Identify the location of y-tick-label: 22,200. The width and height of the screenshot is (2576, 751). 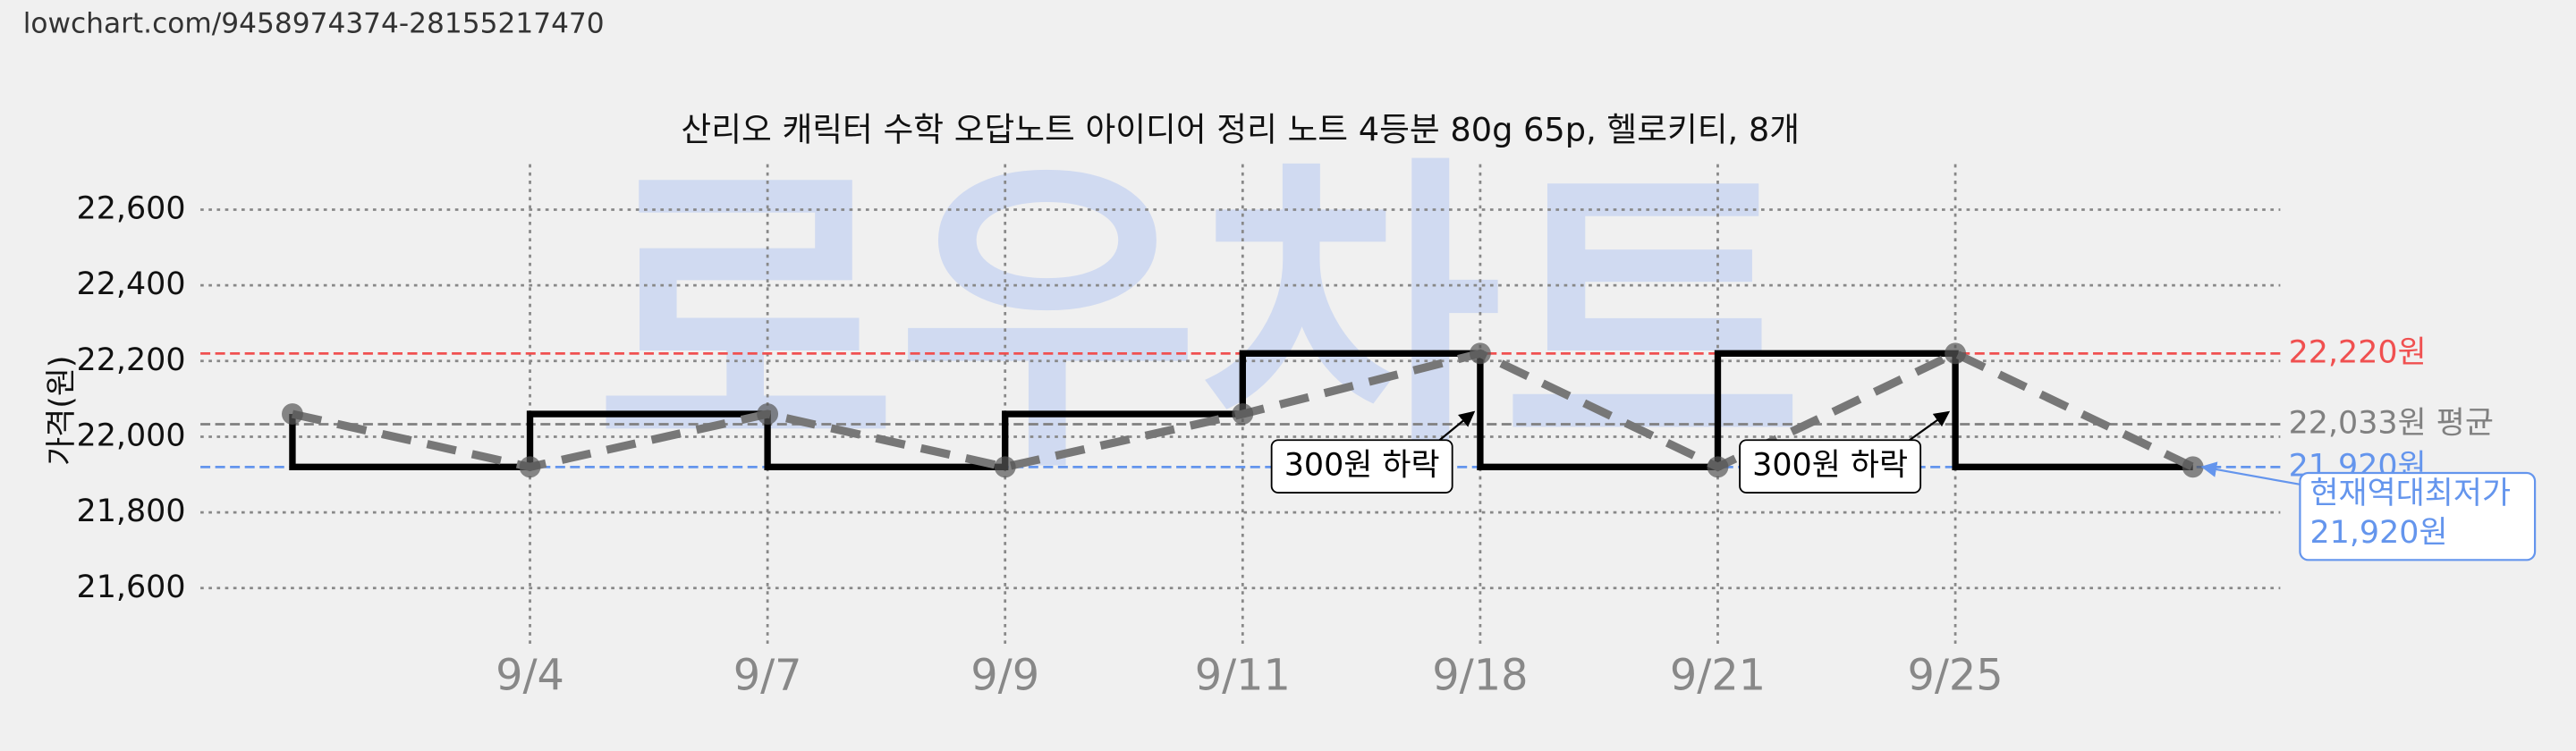
(131, 360).